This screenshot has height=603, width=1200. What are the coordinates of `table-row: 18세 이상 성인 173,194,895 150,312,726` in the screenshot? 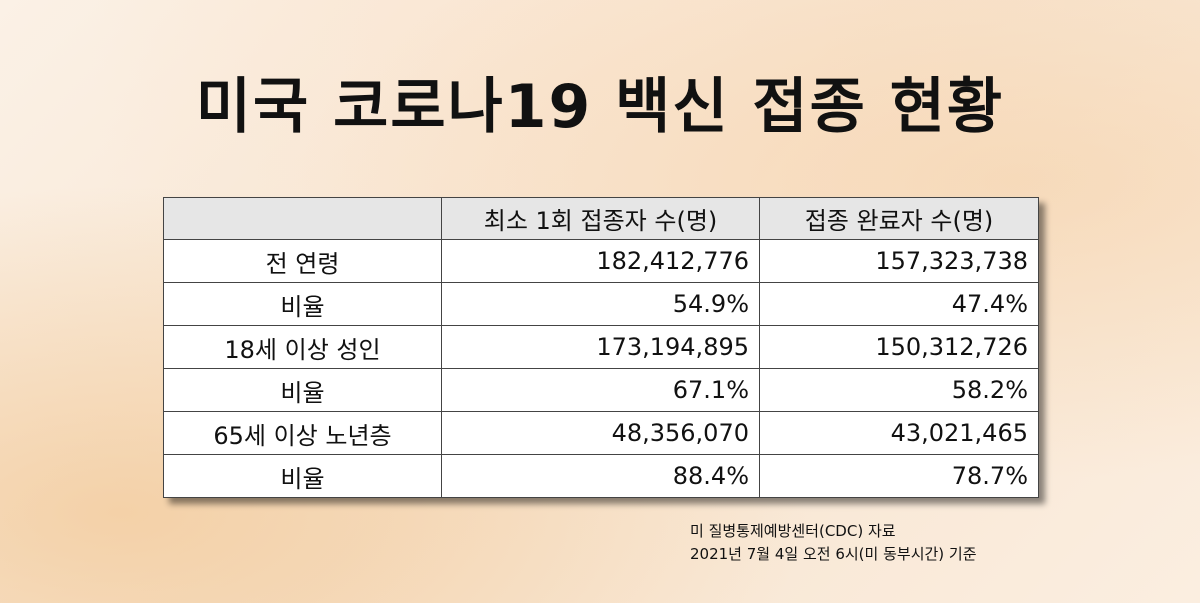 It's located at (601, 347).